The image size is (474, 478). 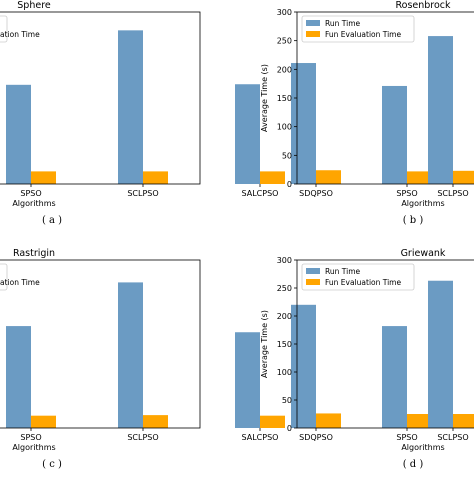 What do you see at coordinates (52, 220) in the screenshot?
I see `panel-caption: ( a )` at bounding box center [52, 220].